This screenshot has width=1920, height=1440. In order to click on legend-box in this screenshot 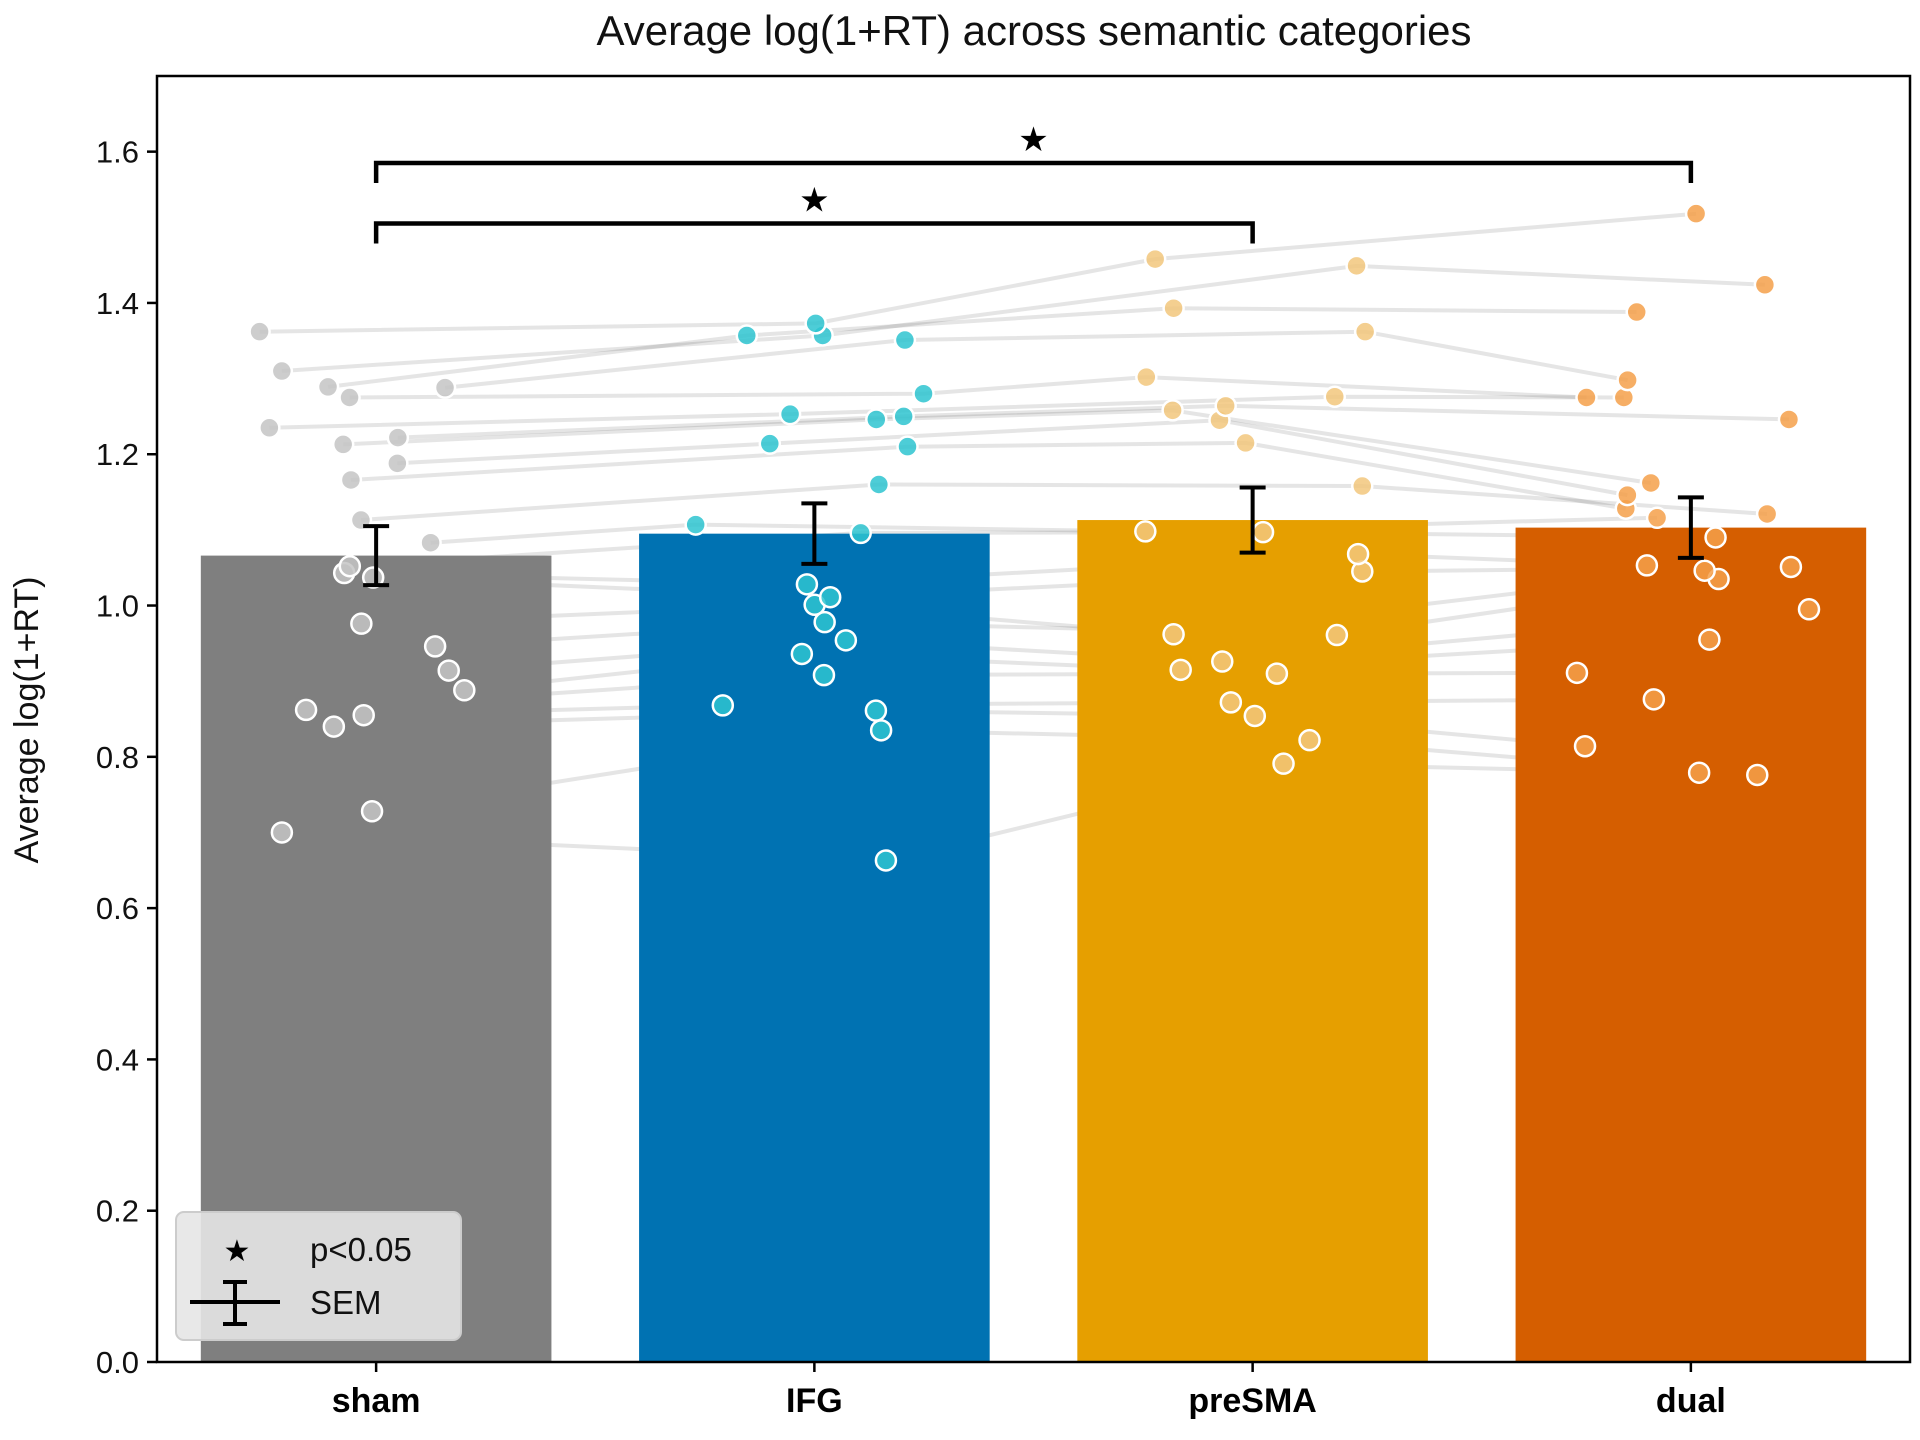, I will do `click(318, 1276)`.